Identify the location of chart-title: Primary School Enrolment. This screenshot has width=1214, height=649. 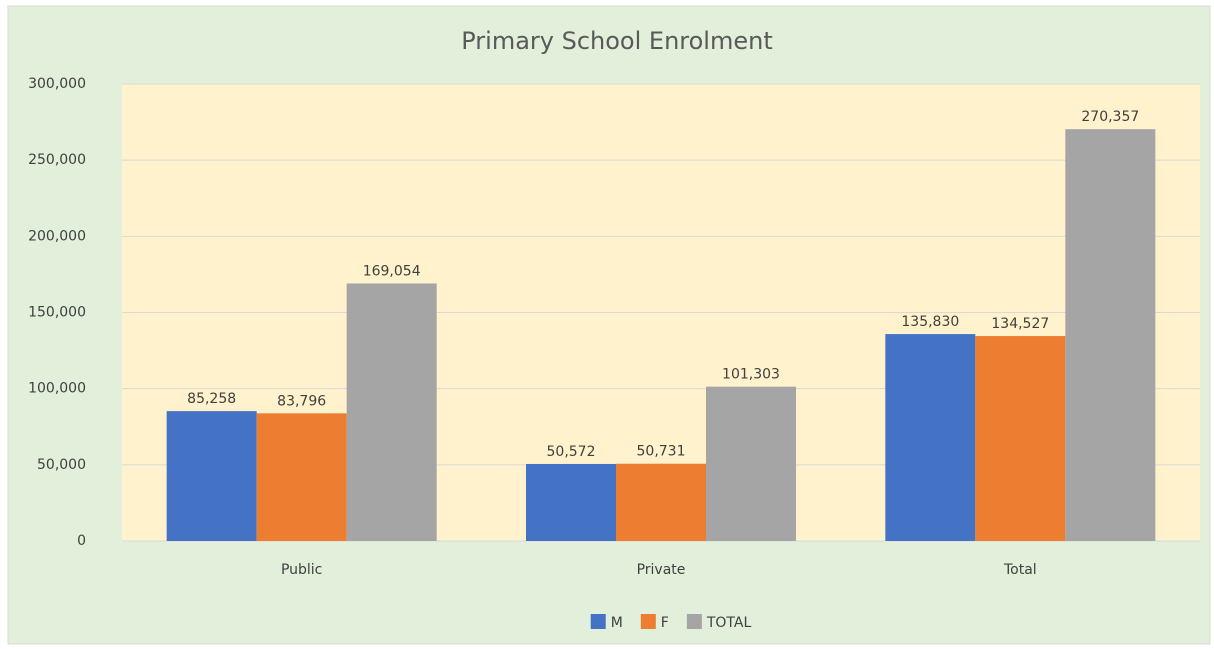
(617, 41).